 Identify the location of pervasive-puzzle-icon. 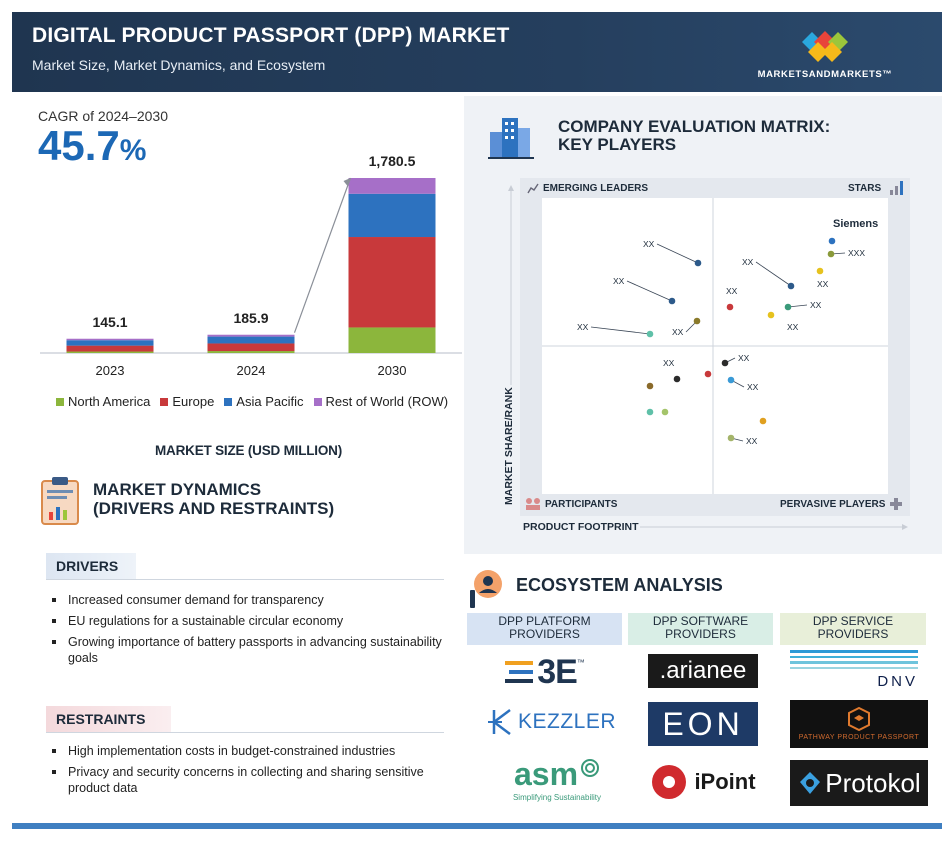
(896, 504).